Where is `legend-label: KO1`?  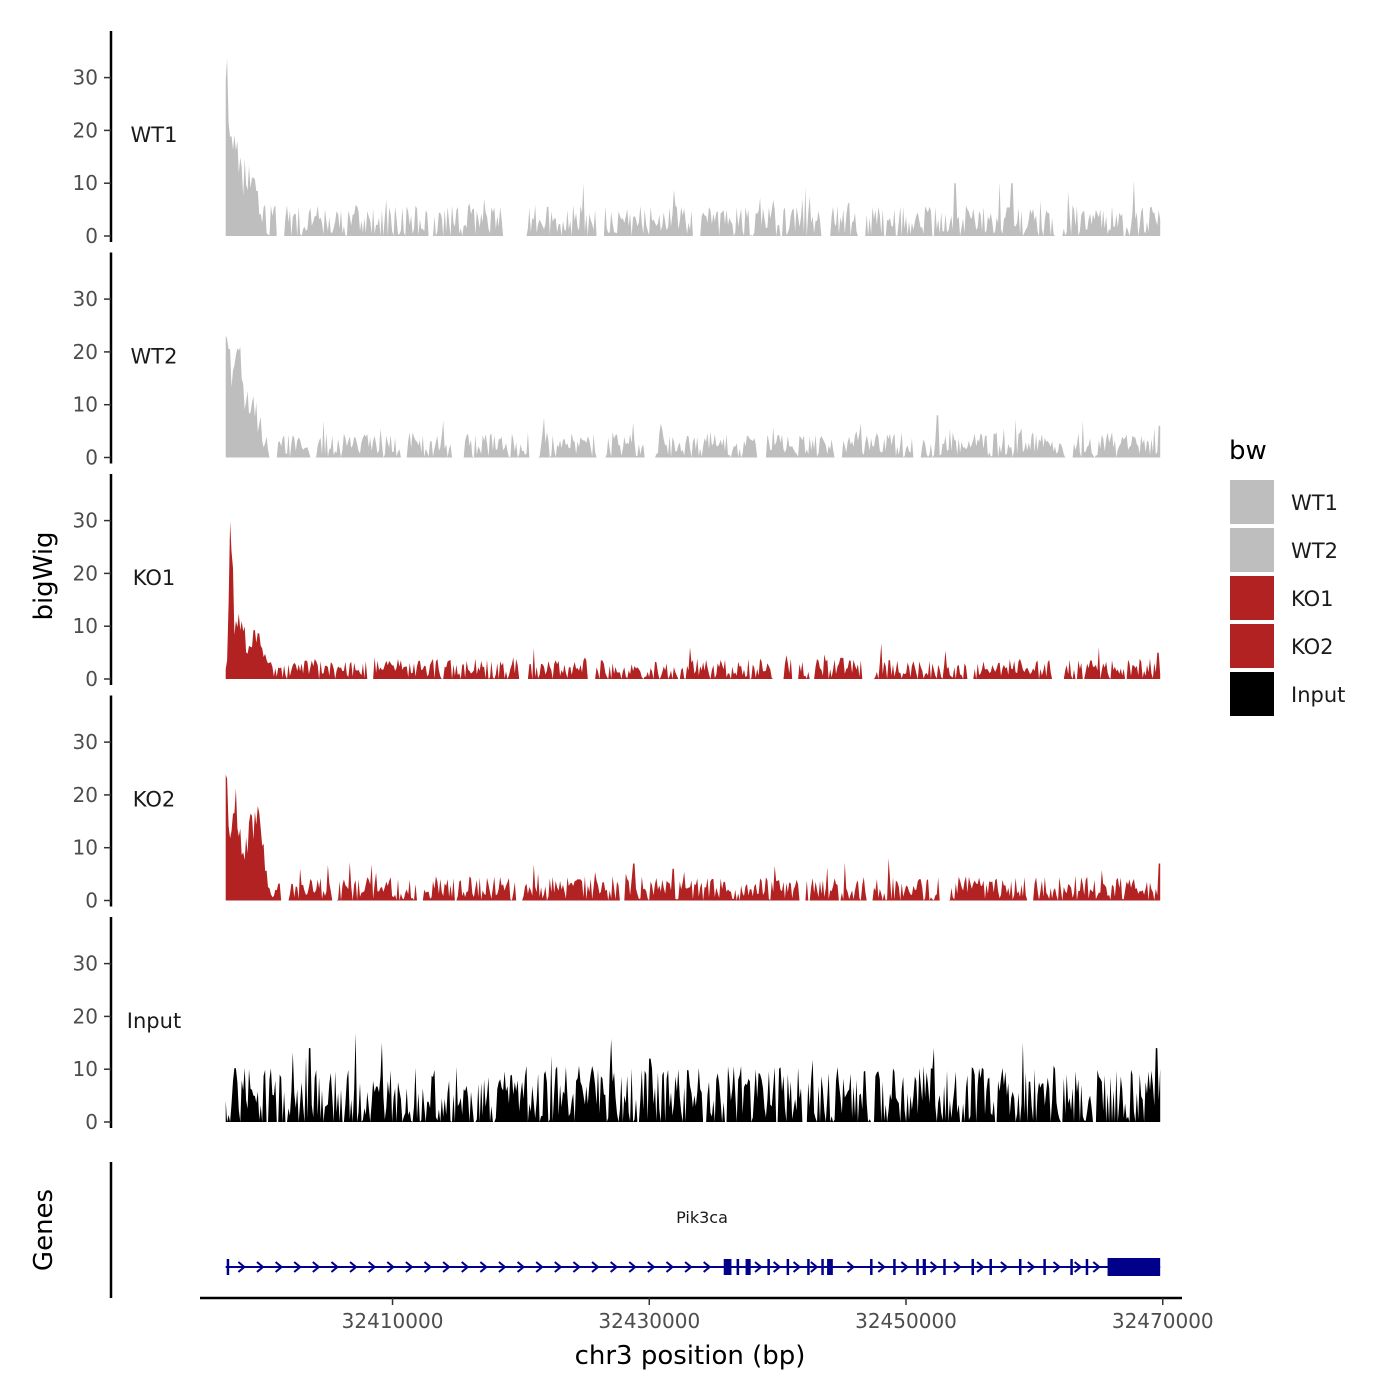 legend-label: KO1 is located at coordinates (1312, 599).